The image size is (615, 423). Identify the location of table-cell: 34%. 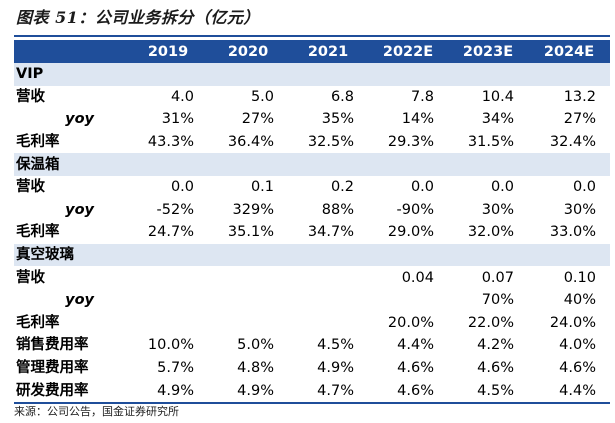
(497, 119).